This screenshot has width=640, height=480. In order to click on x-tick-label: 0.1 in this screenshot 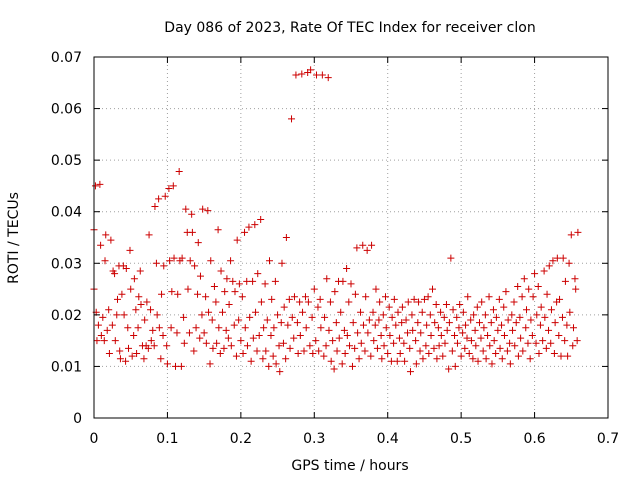, I will do `click(167, 439)`.